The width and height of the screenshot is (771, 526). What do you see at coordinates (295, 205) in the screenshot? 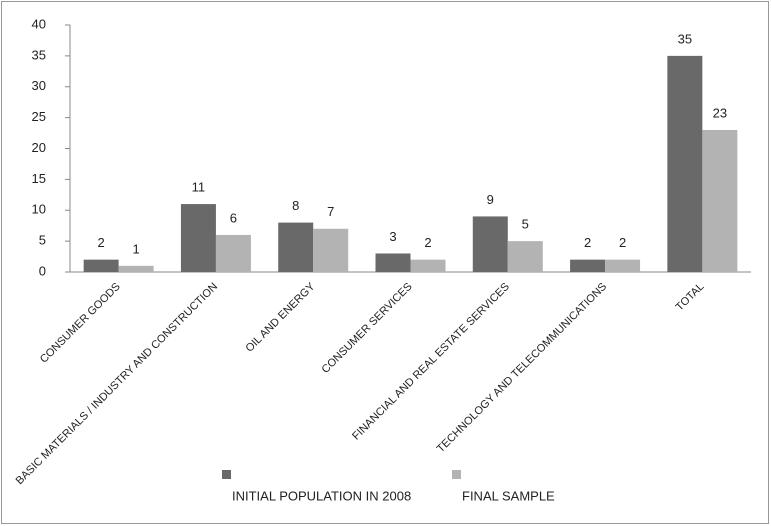
I see `value-label: 8` at bounding box center [295, 205].